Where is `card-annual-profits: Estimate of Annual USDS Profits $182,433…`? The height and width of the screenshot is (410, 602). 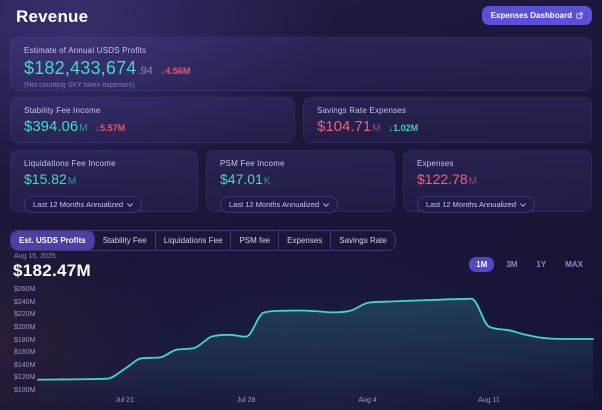
card-annual-profits: Estimate of Annual USDS Profits $182,433… is located at coordinates (301, 64).